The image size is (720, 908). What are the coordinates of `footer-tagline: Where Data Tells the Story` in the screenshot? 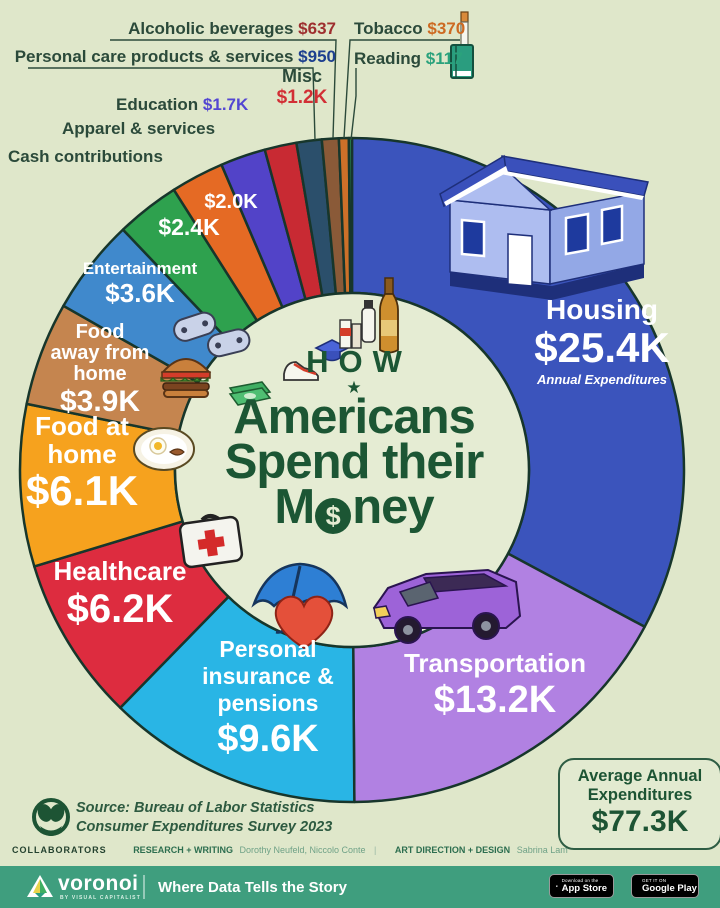 It's located at (252, 887).